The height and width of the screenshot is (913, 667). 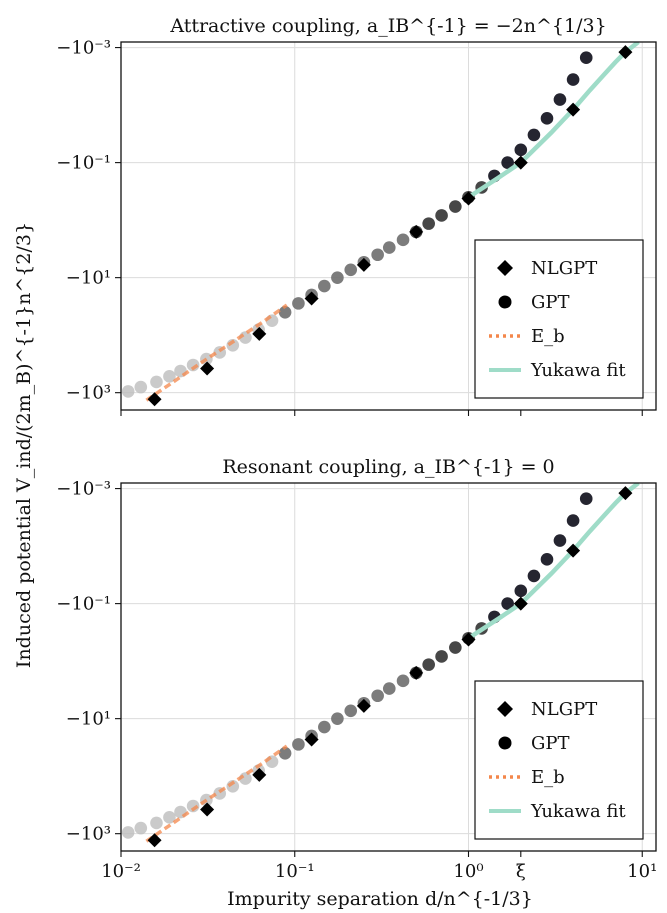 I want to click on x-tick-label: ξ, so click(x=521, y=871).